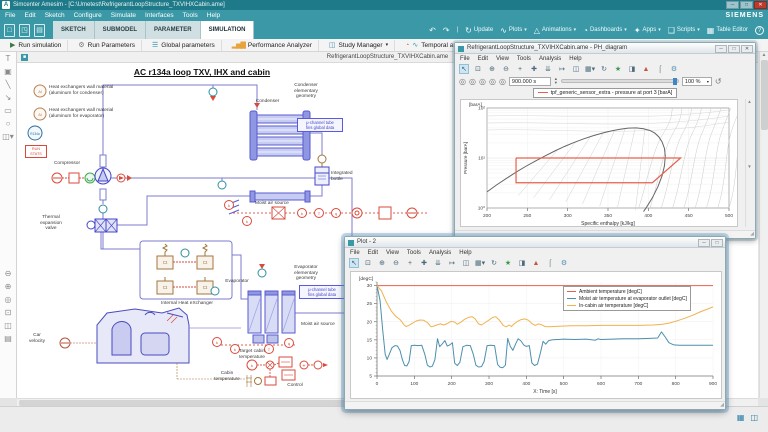 The height and width of the screenshot is (432, 768). Describe the element at coordinates (24, 30) in the screenshot. I see `open-file-icon: ◳` at that location.